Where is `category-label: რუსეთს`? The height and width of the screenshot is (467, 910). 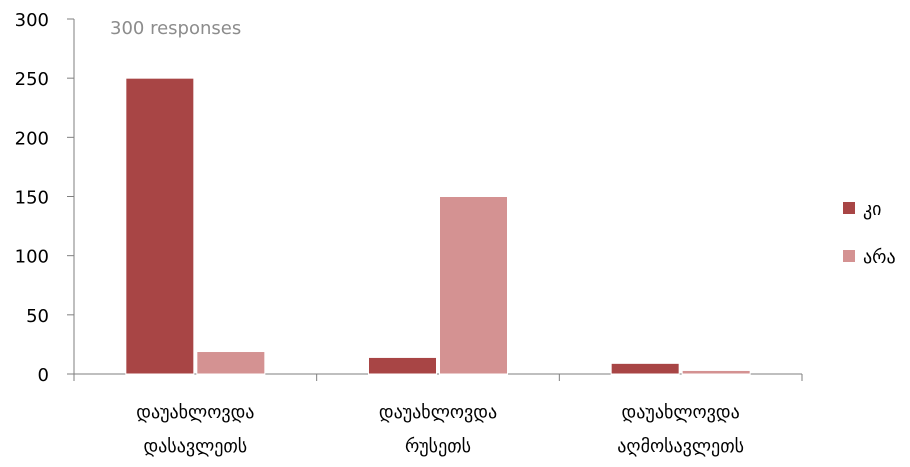 category-label: რუსეთს is located at coordinates (438, 446).